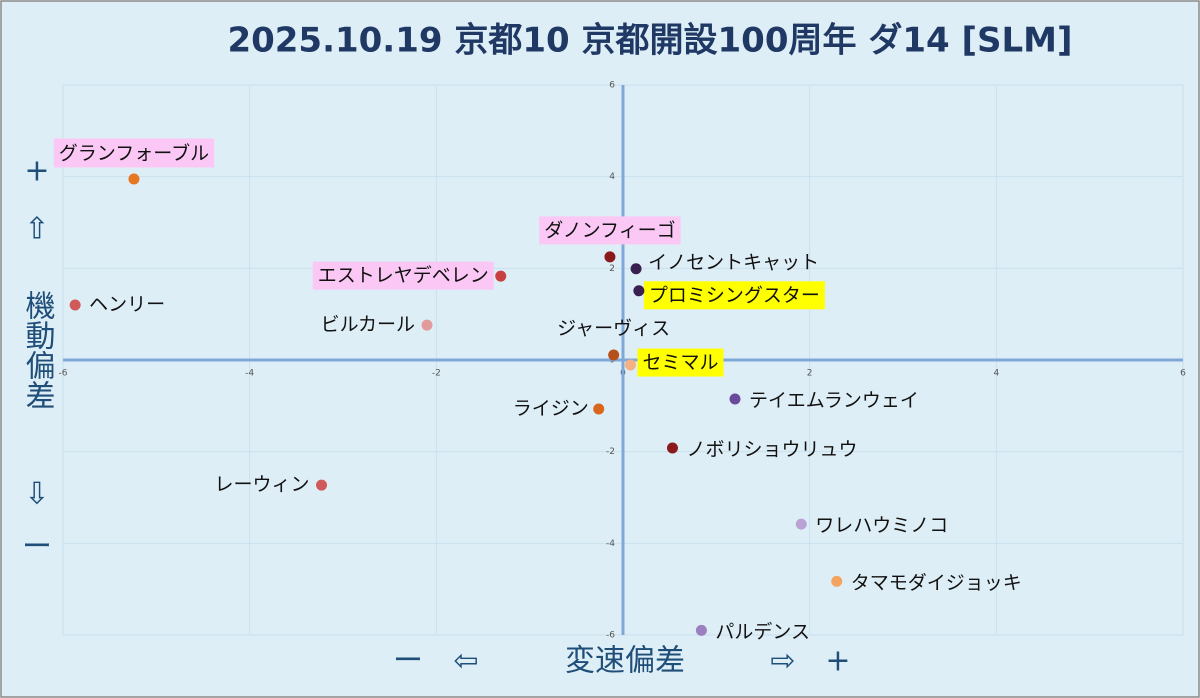  What do you see at coordinates (612, 177) in the screenshot?
I see `y-tick-label: 4` at bounding box center [612, 177].